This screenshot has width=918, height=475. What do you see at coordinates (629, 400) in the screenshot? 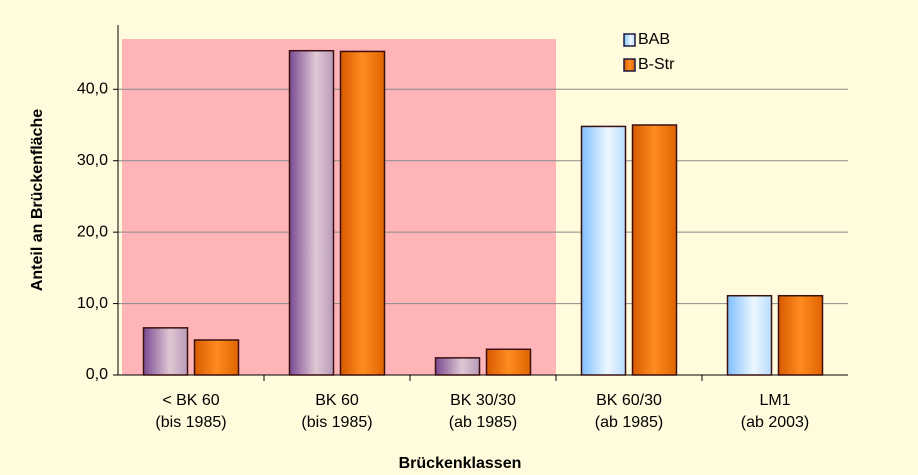
I see `x-tick-label: BK 60/30` at bounding box center [629, 400].